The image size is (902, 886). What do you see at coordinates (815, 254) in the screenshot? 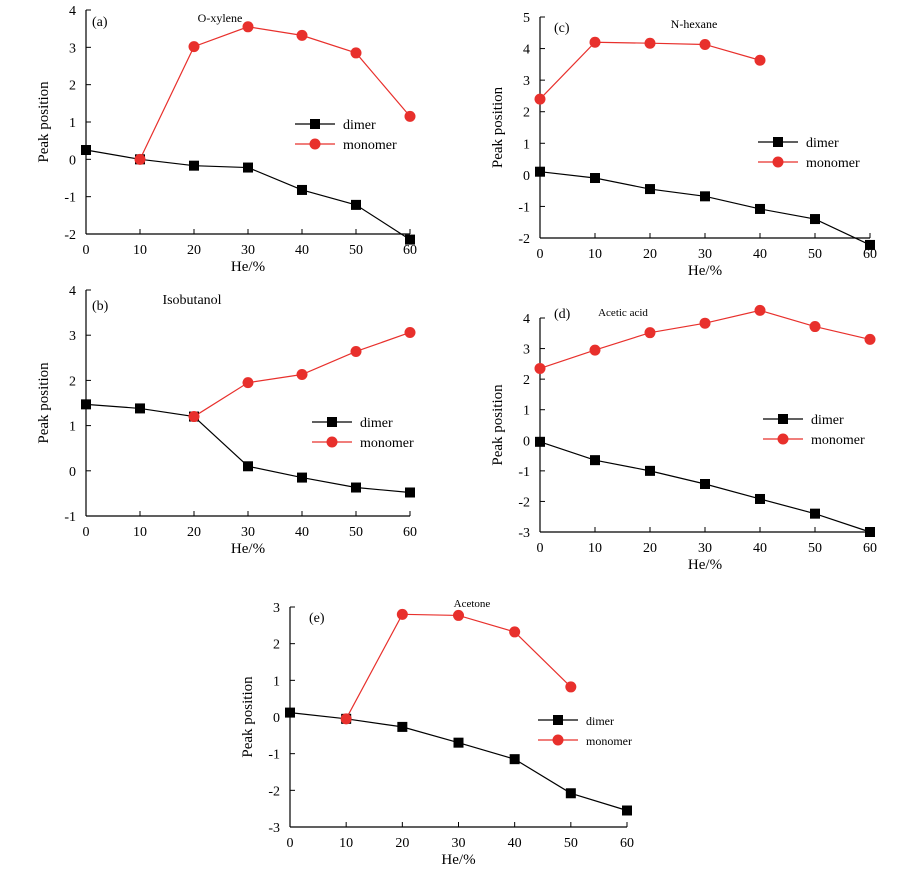
I see `x-tick-label: 50` at bounding box center [815, 254].